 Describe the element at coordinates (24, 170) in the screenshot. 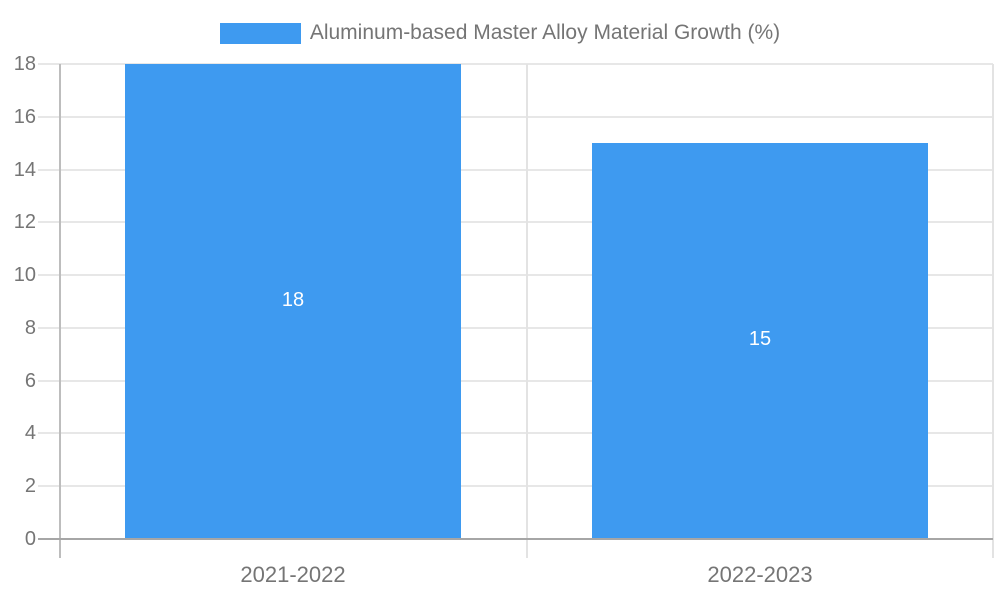

I see `y-tick-label: 14` at that location.